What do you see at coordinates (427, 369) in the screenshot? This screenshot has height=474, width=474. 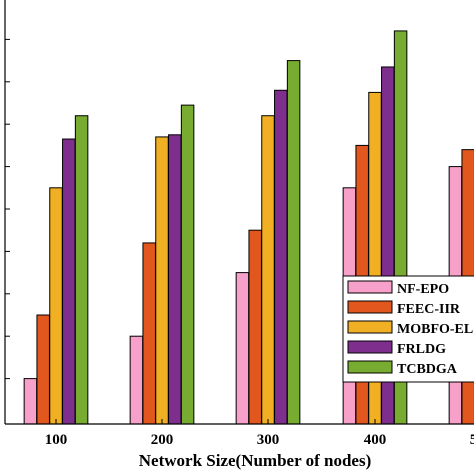 I see `legend-label-tcbdga: TCBDGA` at bounding box center [427, 369].